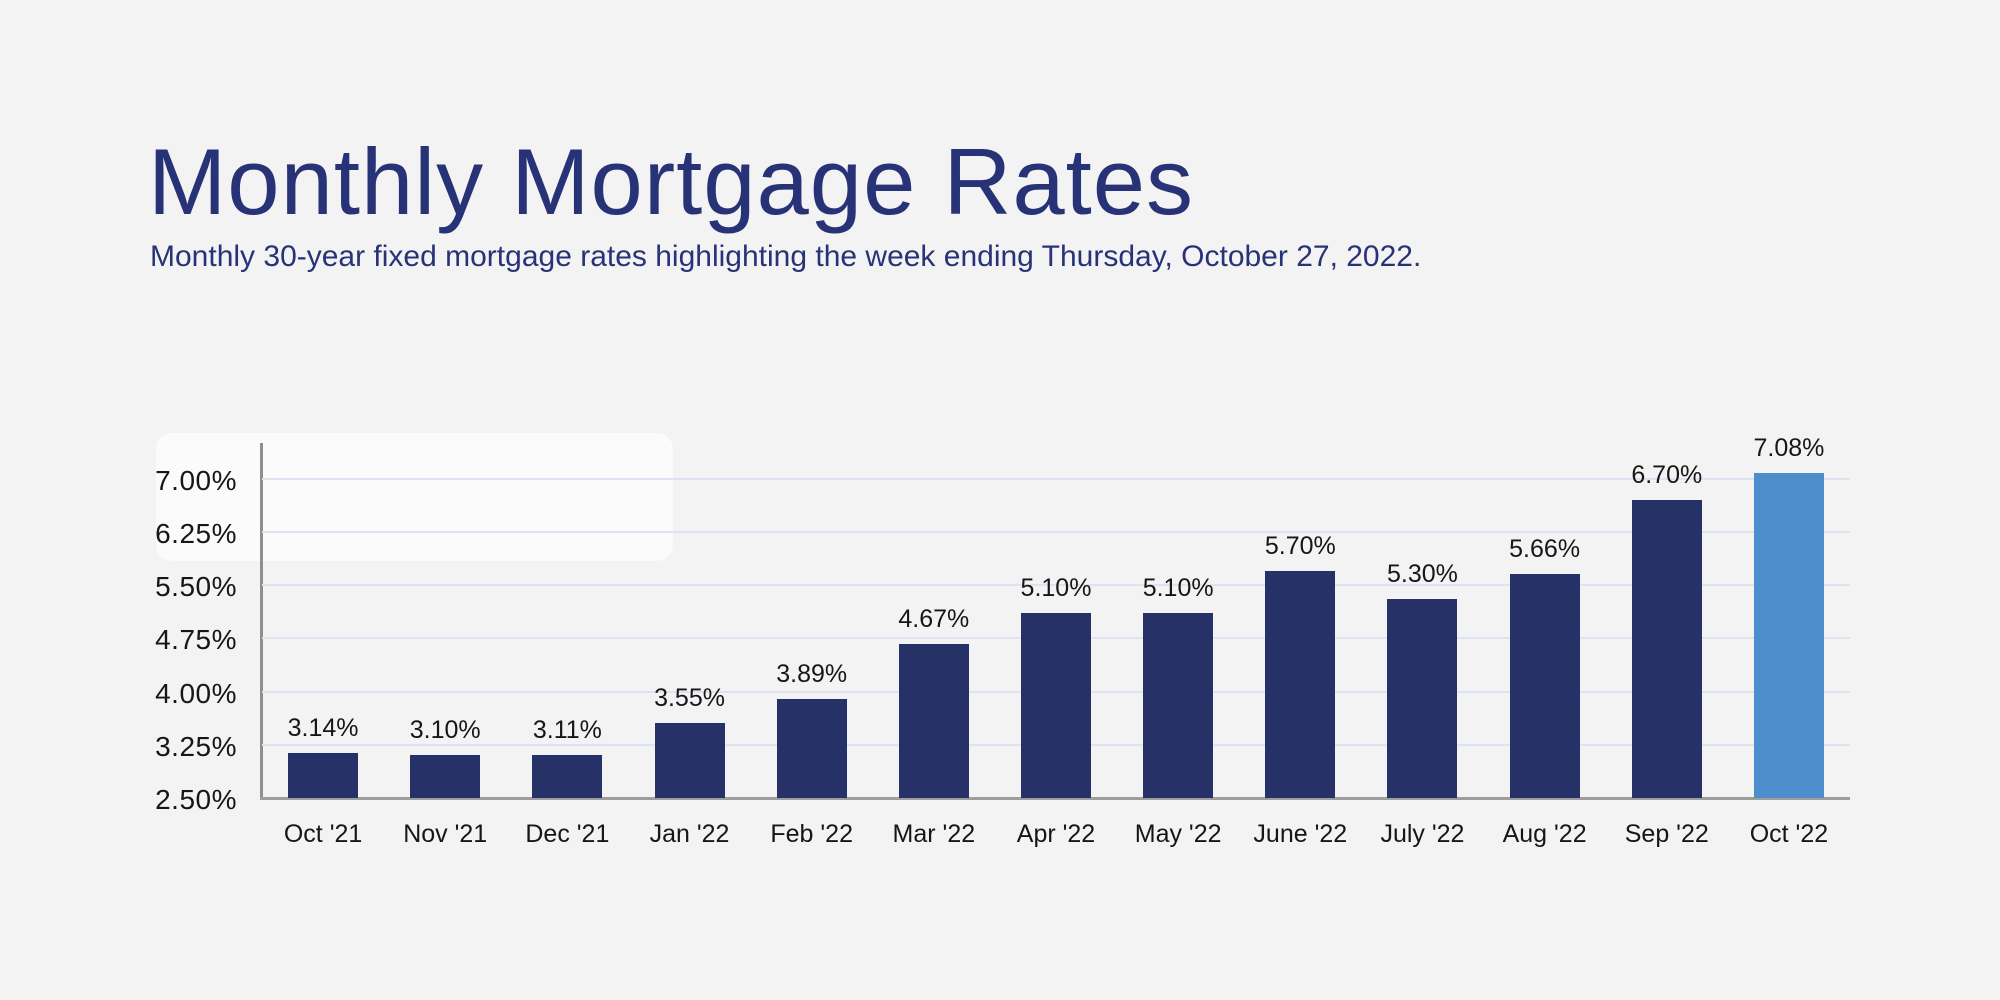  Describe the element at coordinates (414, 497) in the screenshot. I see `background-card` at that location.